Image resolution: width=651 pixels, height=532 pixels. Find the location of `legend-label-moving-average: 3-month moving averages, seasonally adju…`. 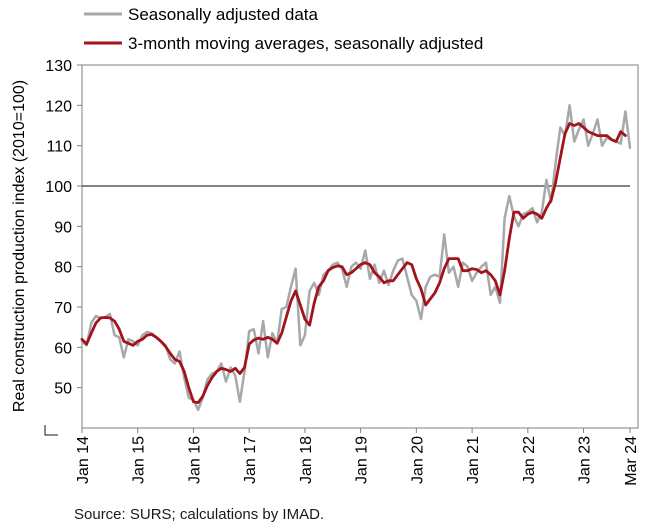

legend-label-moving-average: 3-month moving averages, seasonally adju… is located at coordinates (305, 43).